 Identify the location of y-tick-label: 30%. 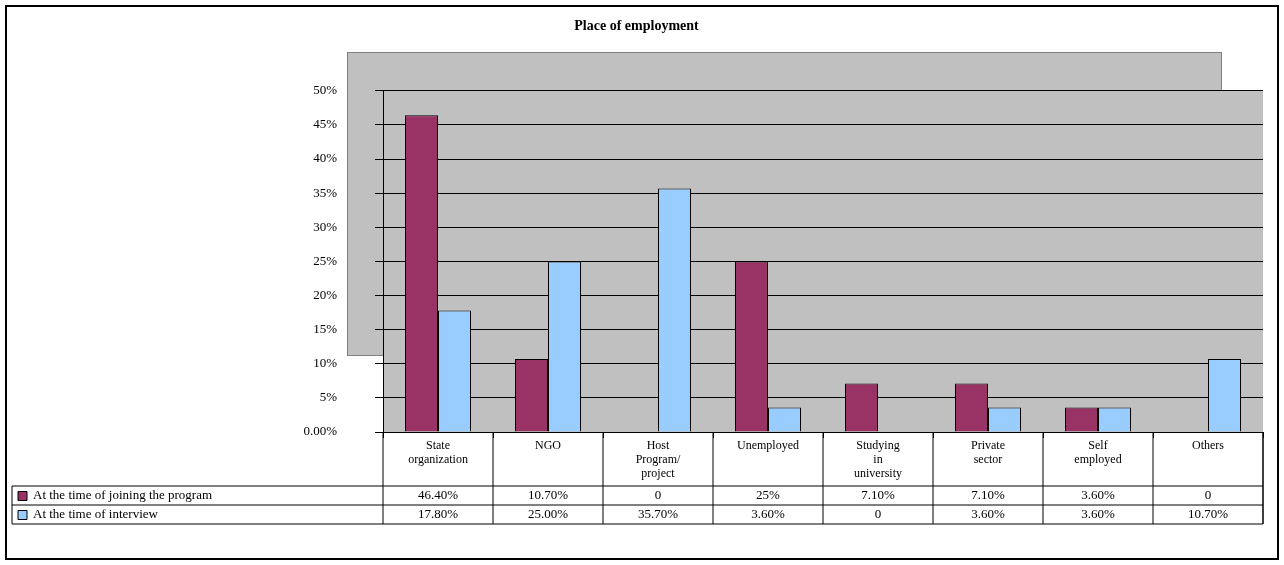
(325, 226).